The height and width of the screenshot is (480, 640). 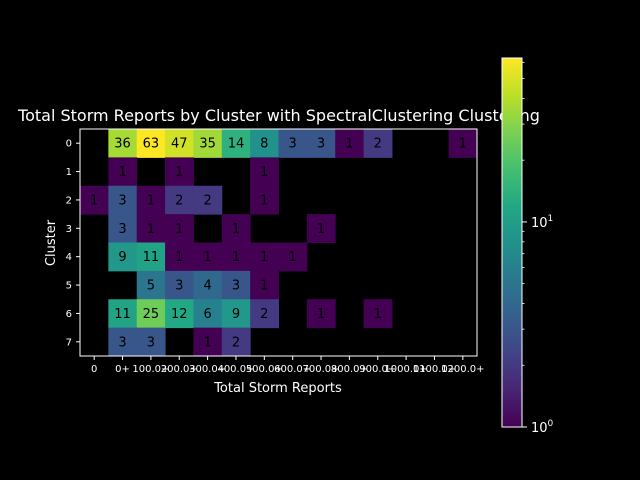 I want to click on x-tick-label: 500.0+, so click(x=264, y=369).